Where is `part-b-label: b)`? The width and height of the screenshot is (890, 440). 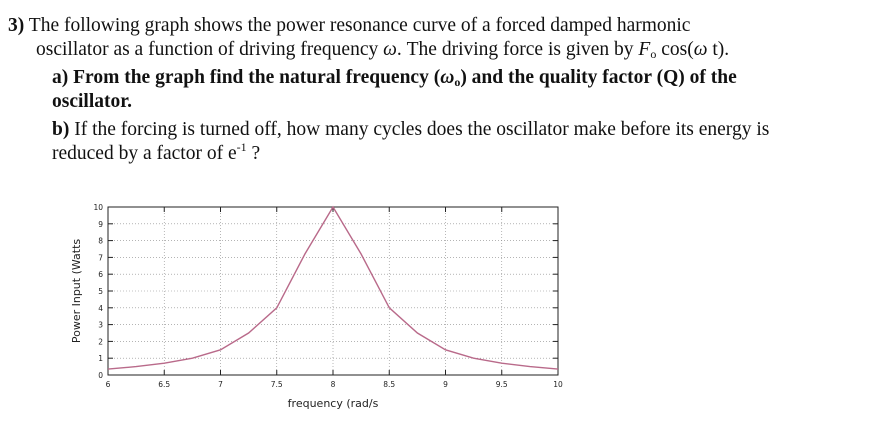
part-b-label: b) is located at coordinates (61, 129).